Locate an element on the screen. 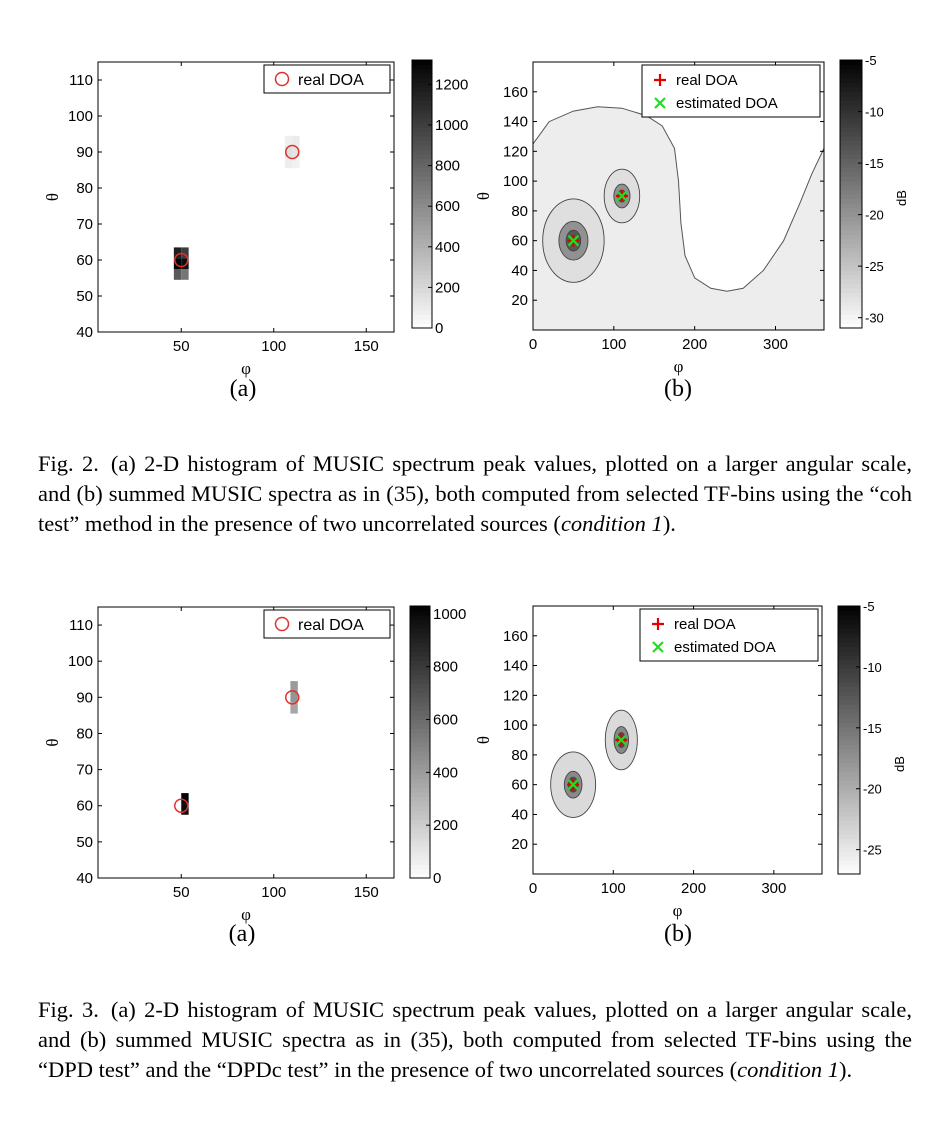  y-tick-label: 90 is located at coordinates (84, 152).